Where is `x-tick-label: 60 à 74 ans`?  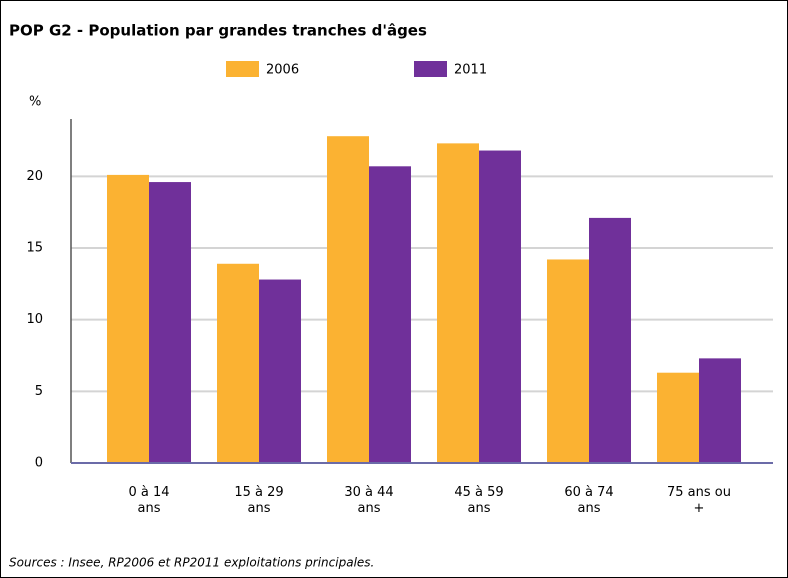
x-tick-label: 60 à 74 ans is located at coordinates (589, 500).